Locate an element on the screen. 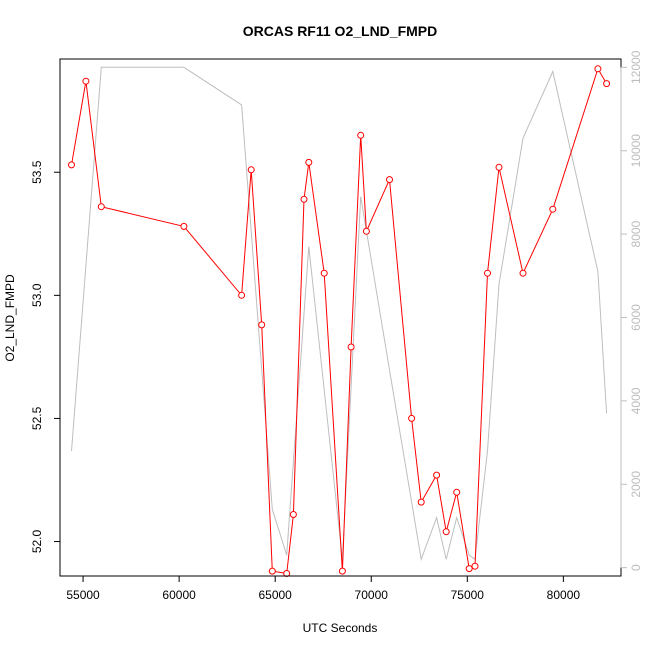 Image resolution: width=650 pixels, height=650 pixels. x-tick-label: 65000 is located at coordinates (275, 595).